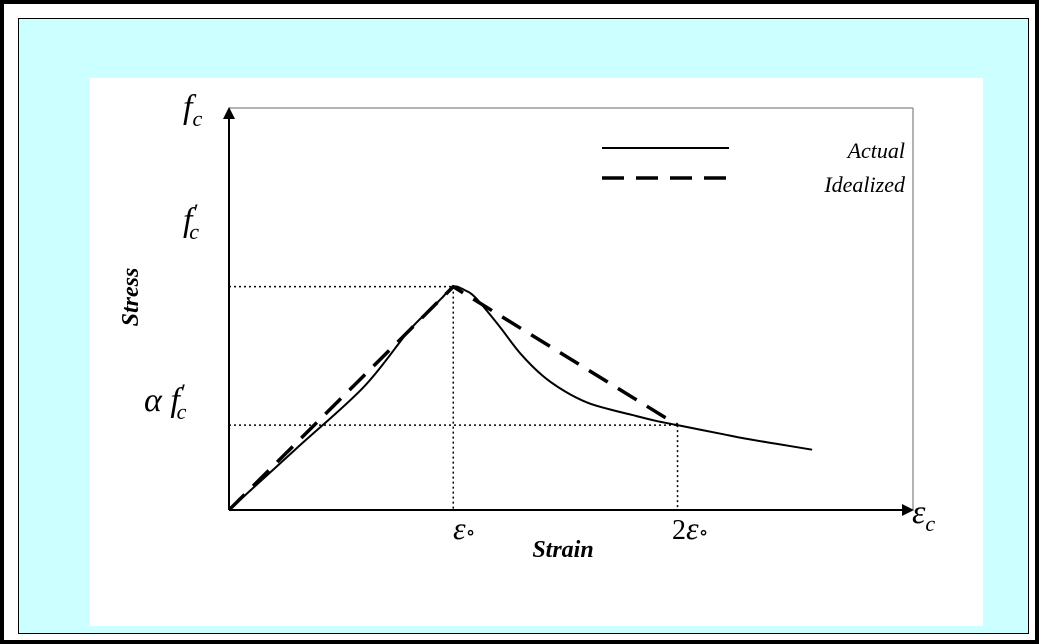  Describe the element at coordinates (690, 528) in the screenshot. I see `x-tick-2-epsilon-0: 2ε∘` at that location.